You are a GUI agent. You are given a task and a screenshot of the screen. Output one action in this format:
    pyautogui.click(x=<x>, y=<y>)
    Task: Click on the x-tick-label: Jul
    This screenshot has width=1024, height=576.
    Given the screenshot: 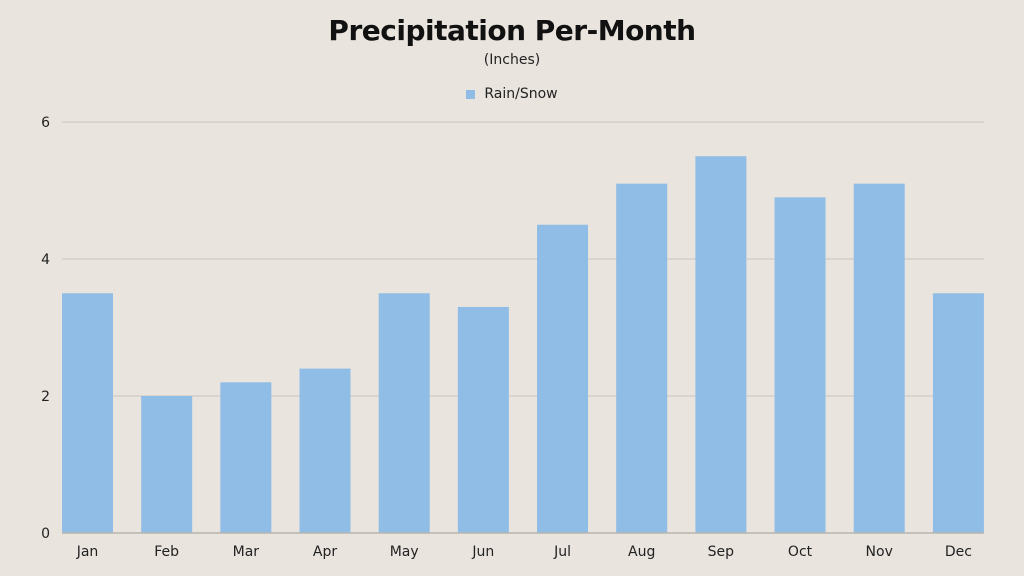 What is the action you would take?
    pyautogui.click(x=562, y=552)
    